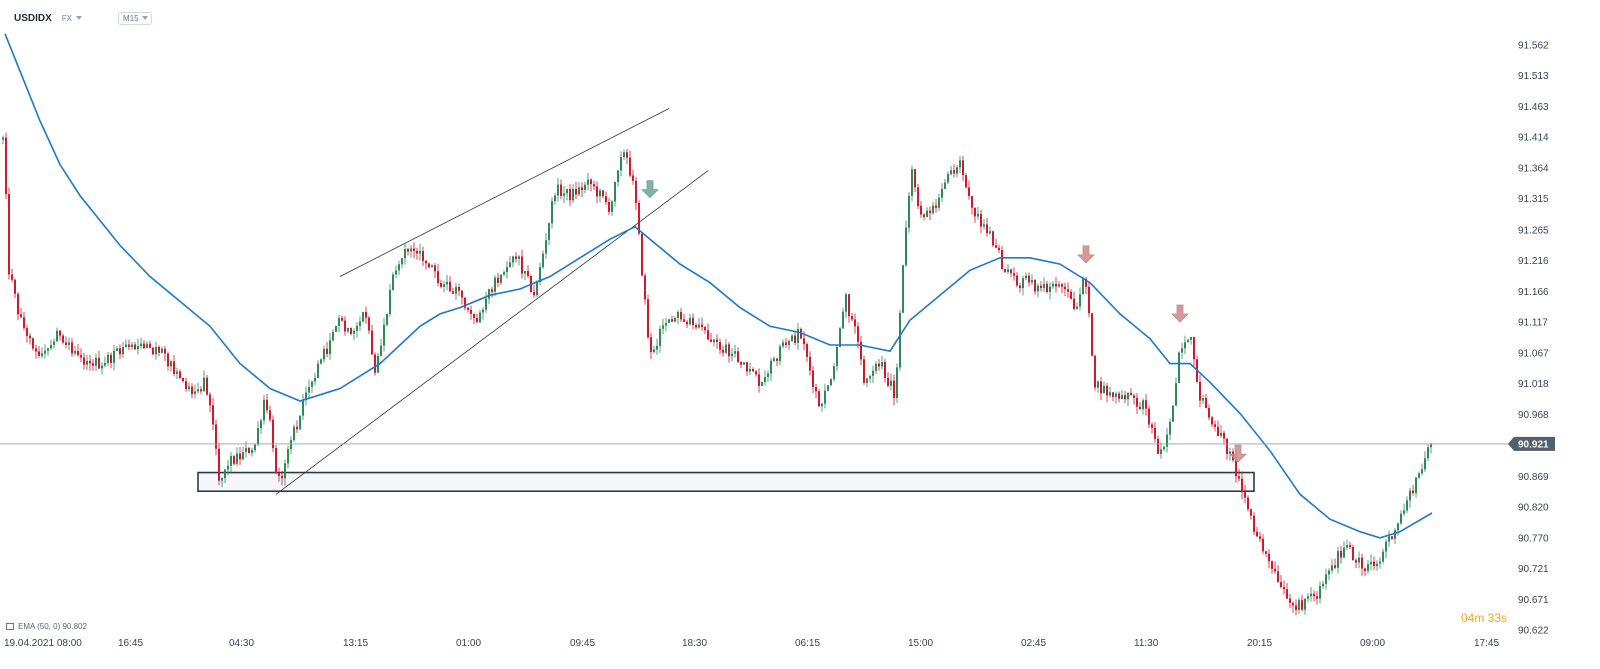 This screenshot has width=1600, height=669. What do you see at coordinates (131, 18) in the screenshot?
I see `timeframe-label: M15` at bounding box center [131, 18].